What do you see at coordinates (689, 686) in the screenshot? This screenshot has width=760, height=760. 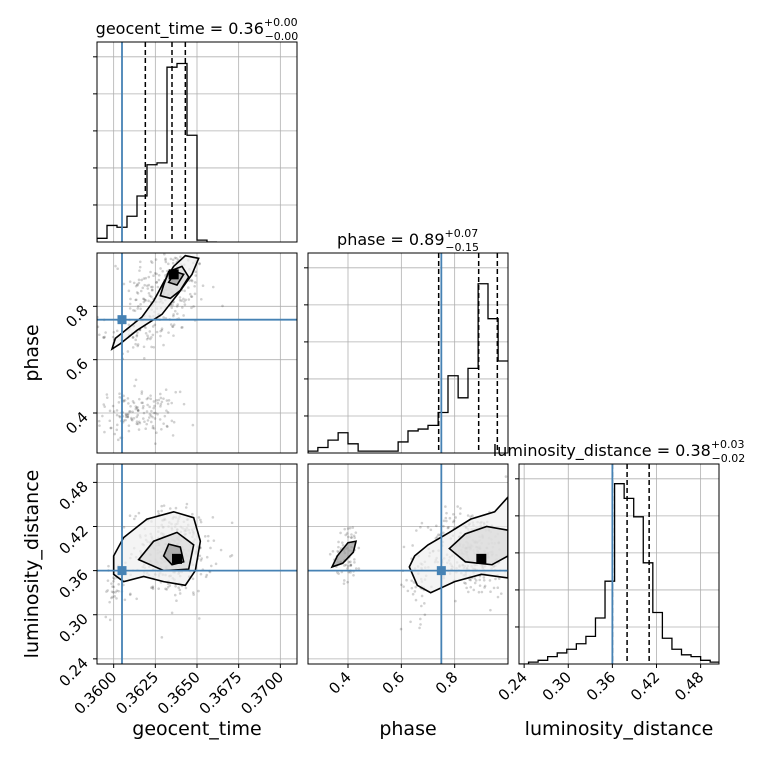 I see `tick-label-luminosity_distance: 0.48` at bounding box center [689, 686].